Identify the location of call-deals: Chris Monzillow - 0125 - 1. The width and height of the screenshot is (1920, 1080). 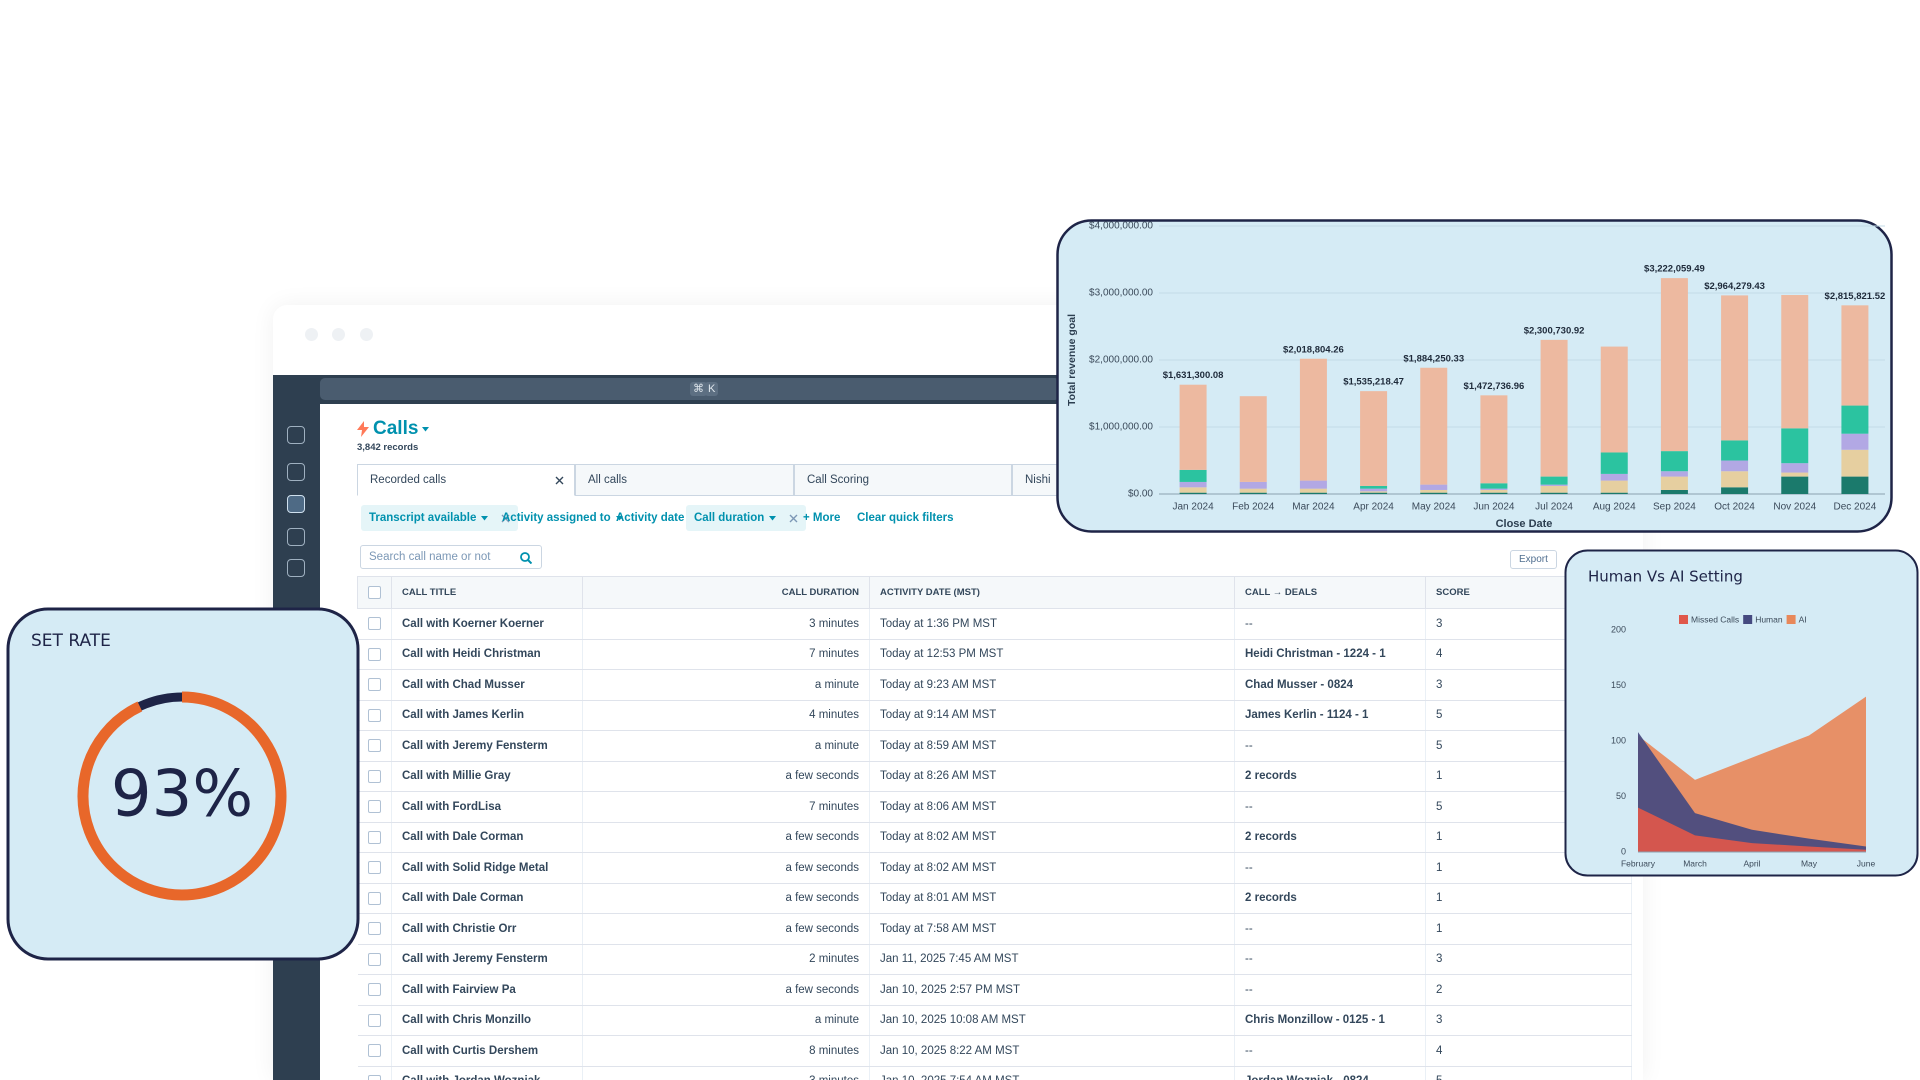
(1330, 1020).